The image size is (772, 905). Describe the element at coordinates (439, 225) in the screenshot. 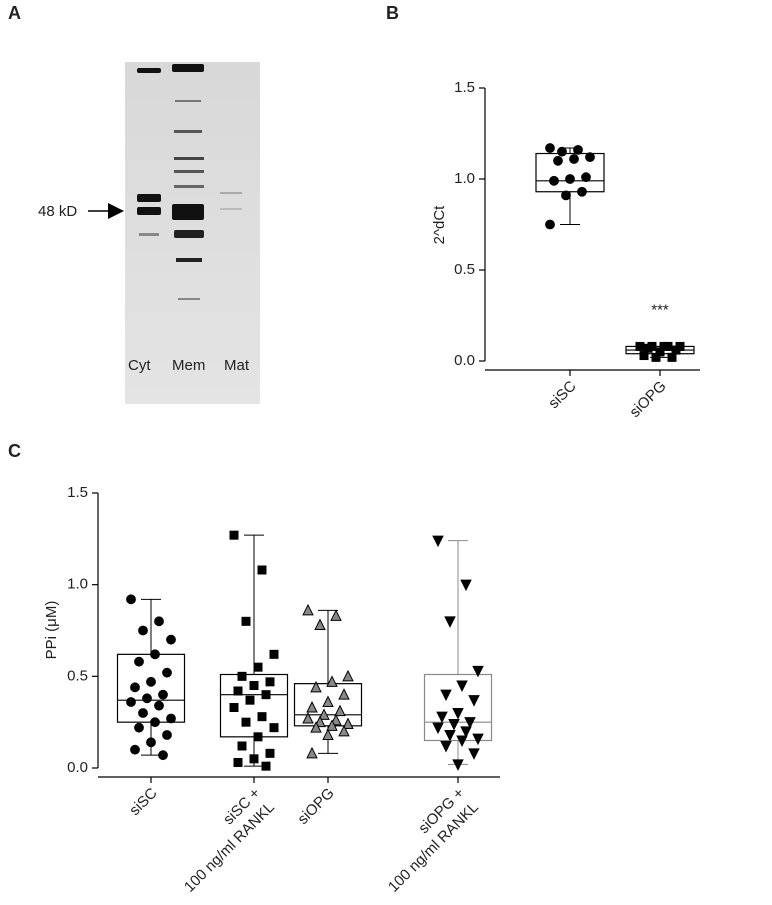

I see `y-axis-label: 2^dCt` at that location.